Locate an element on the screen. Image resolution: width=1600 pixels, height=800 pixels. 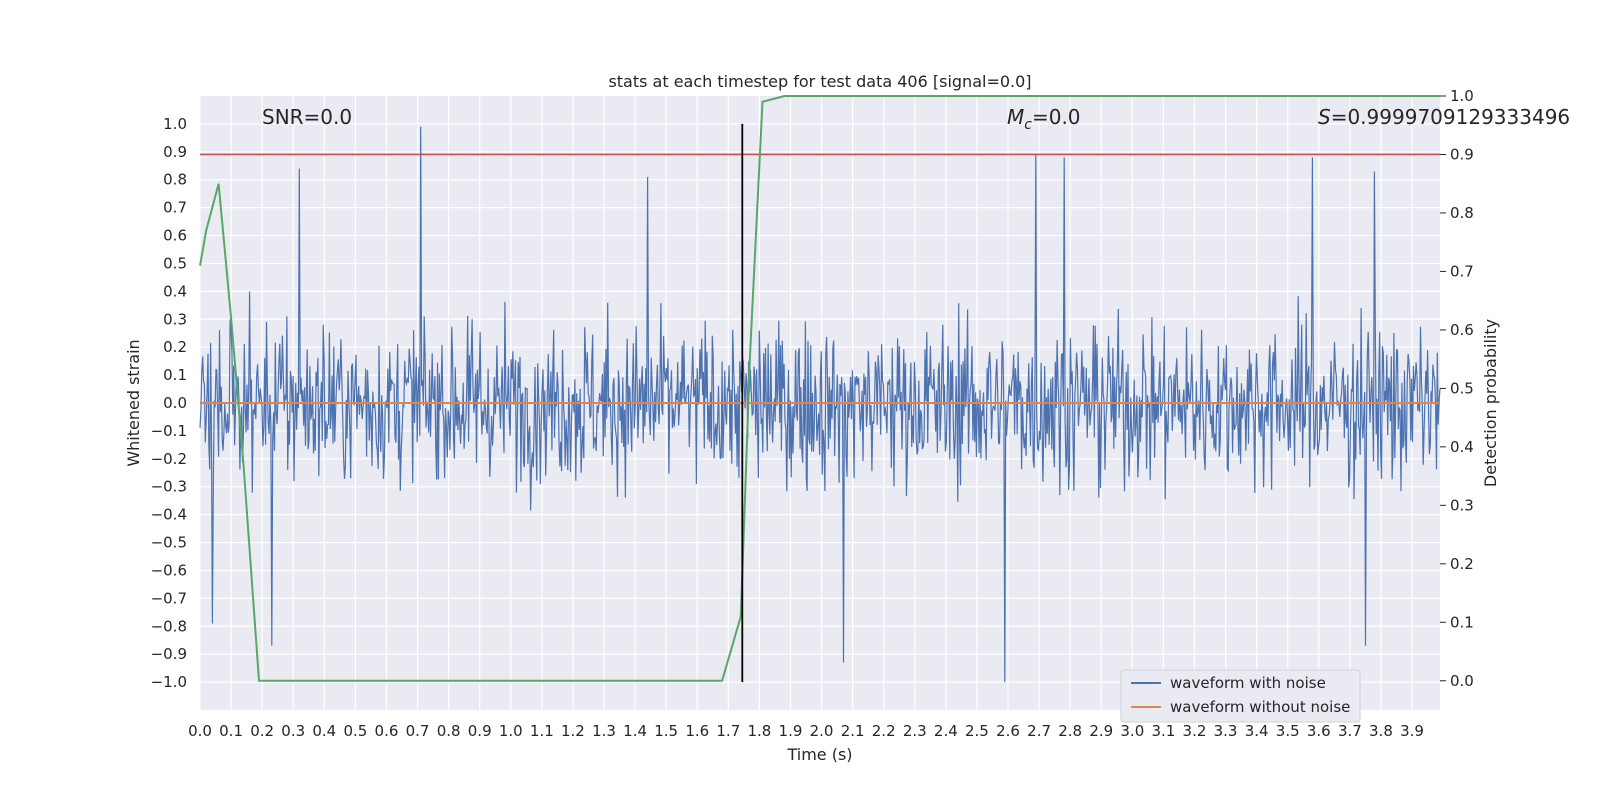
x-tick-label: 2.5 is located at coordinates (977, 731).